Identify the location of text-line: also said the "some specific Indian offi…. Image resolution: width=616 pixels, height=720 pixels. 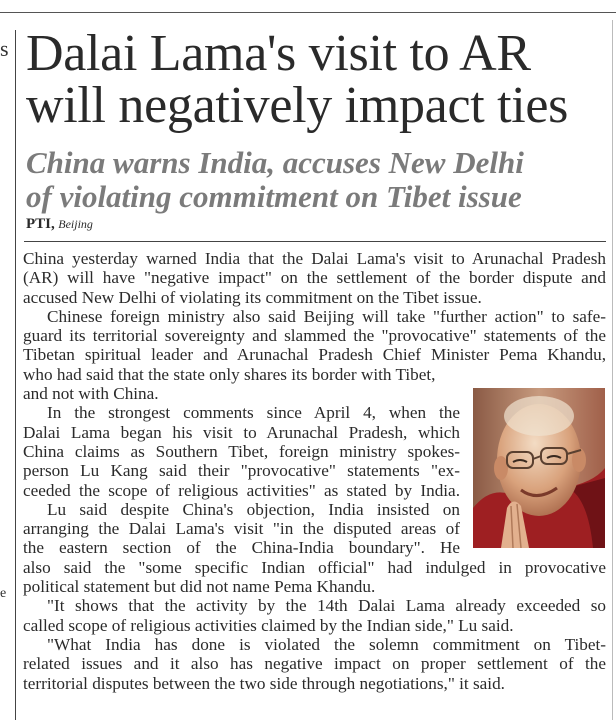
(314, 567).